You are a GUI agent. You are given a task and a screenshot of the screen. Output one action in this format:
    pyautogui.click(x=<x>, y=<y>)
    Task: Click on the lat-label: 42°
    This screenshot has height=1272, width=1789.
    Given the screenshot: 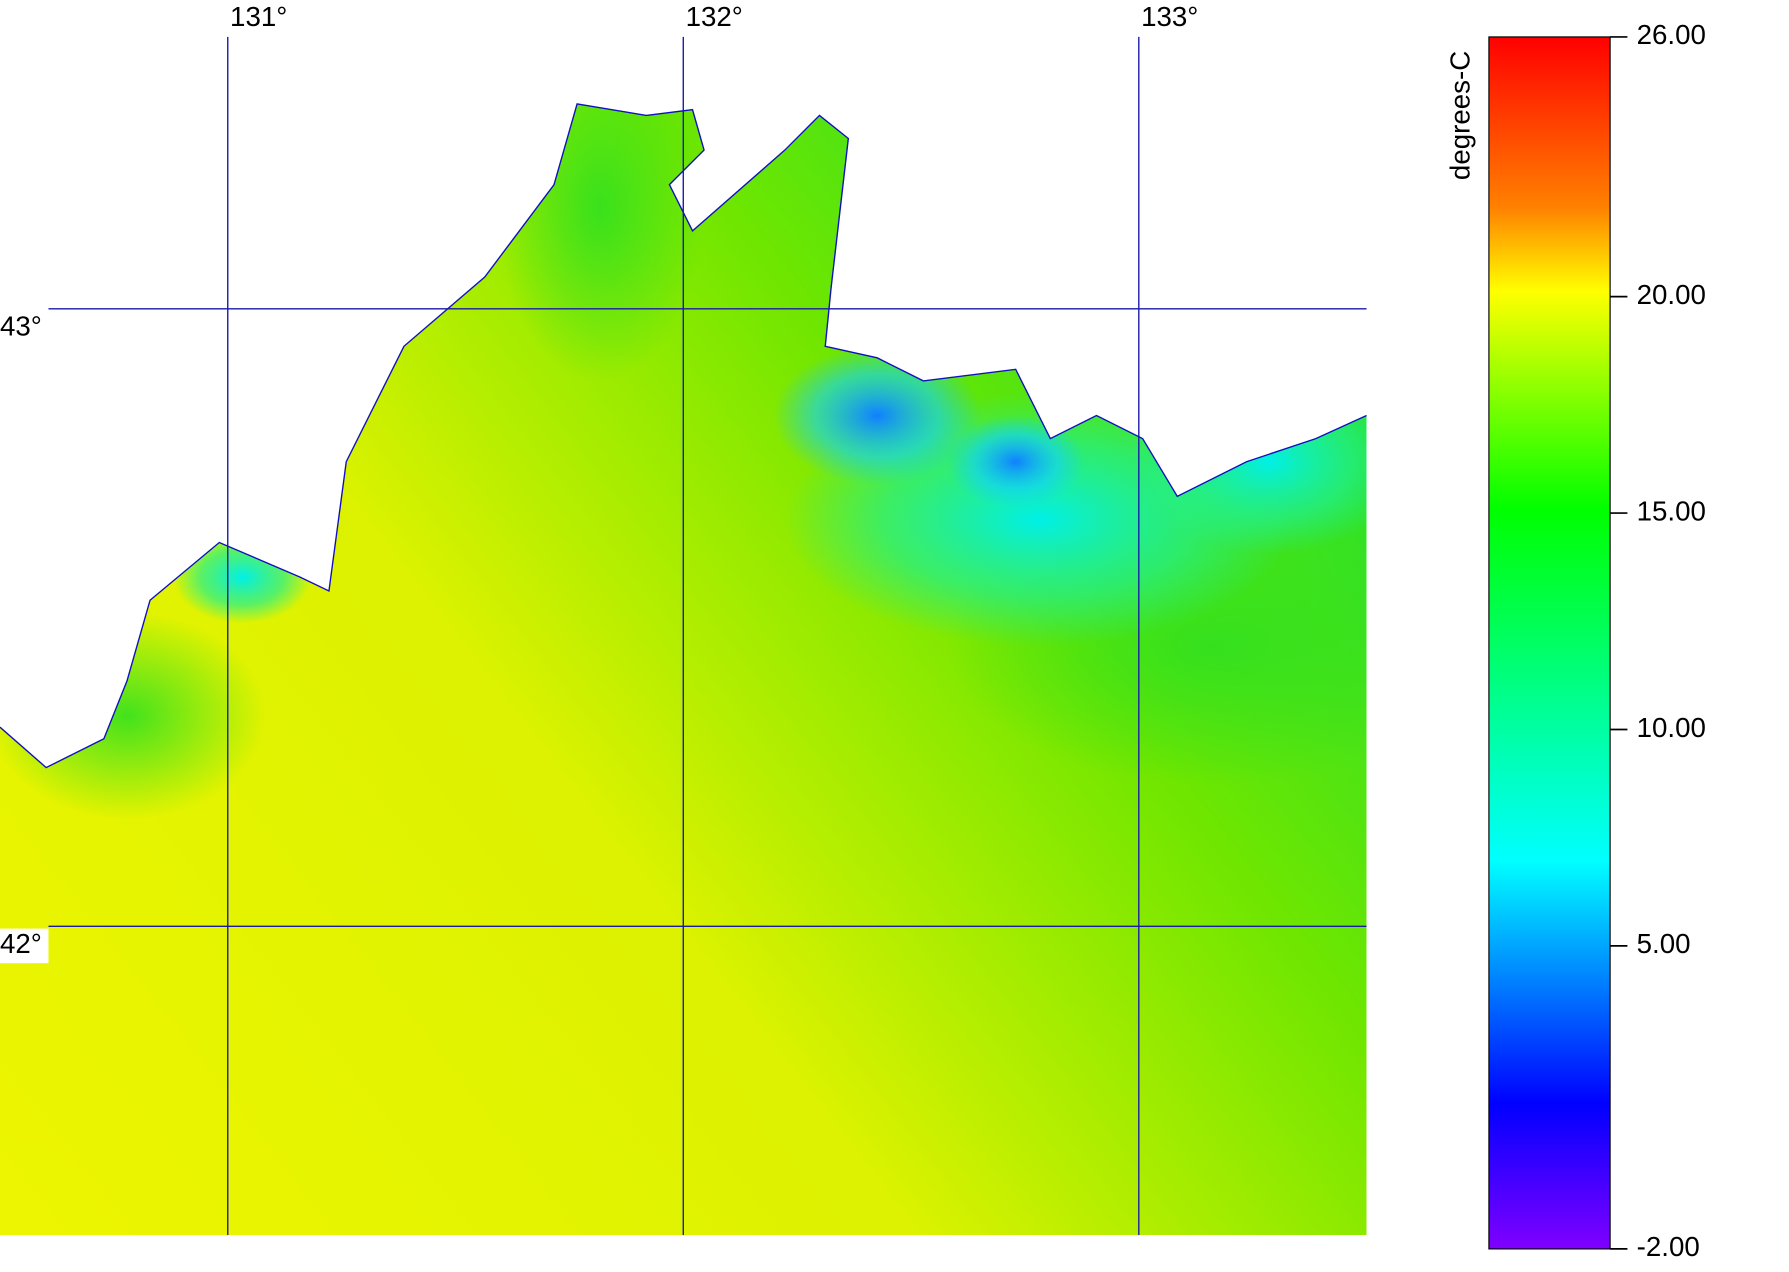 What is the action you would take?
    pyautogui.click(x=21, y=943)
    